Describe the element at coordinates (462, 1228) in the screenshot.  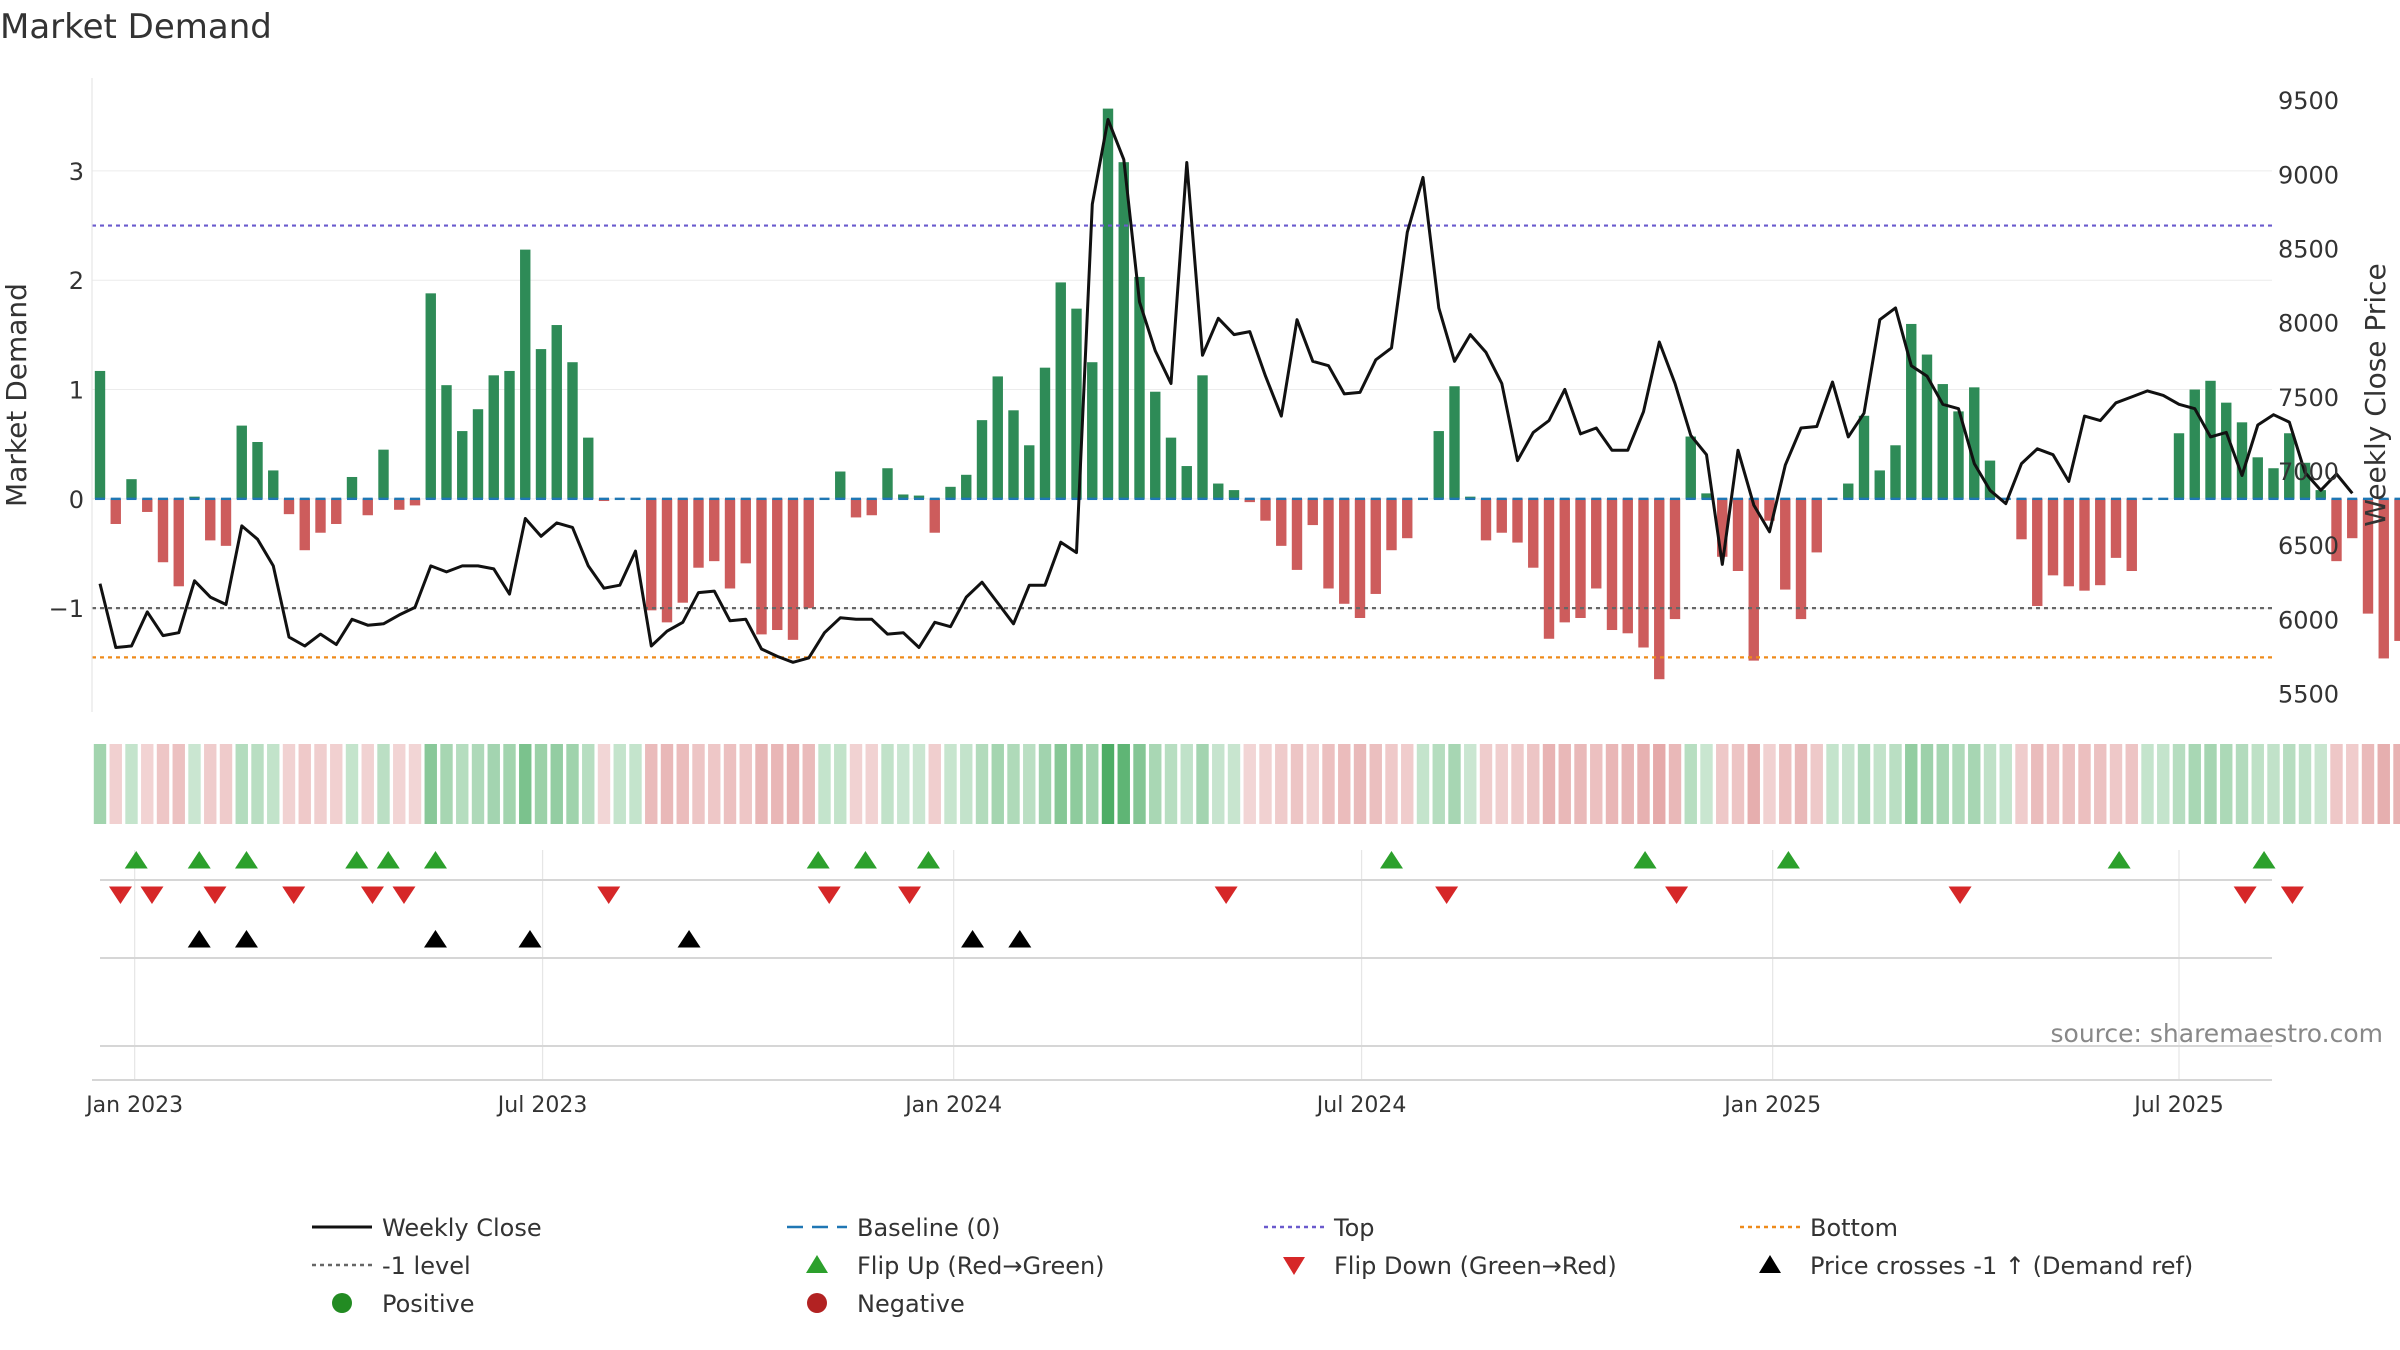
I see `legend-label: Weekly Close` at that location.